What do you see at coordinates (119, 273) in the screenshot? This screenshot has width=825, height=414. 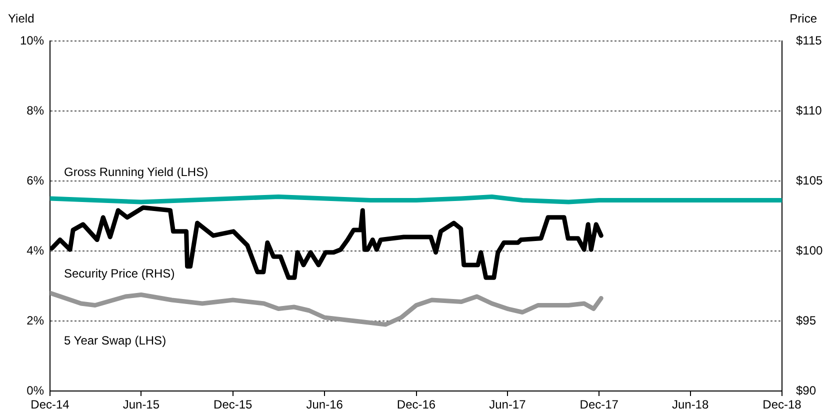 I see `series-label: Security Price (RHS)` at bounding box center [119, 273].